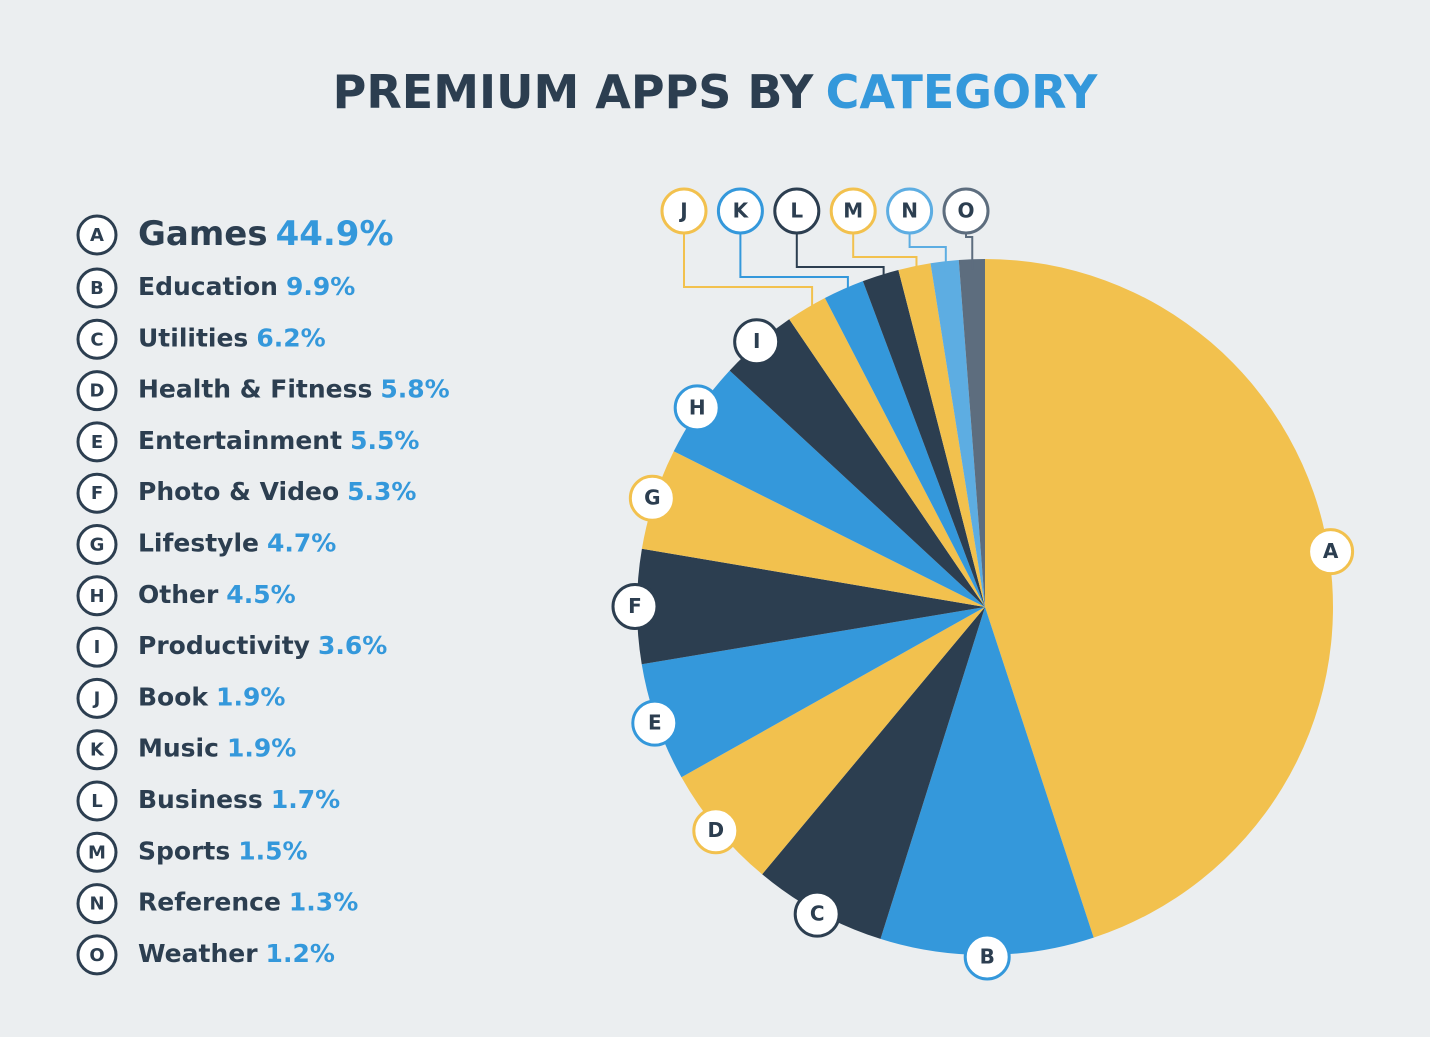 The height and width of the screenshot is (1037, 1430). What do you see at coordinates (962, 92) in the screenshot?
I see `title-part: CATEGORY` at bounding box center [962, 92].